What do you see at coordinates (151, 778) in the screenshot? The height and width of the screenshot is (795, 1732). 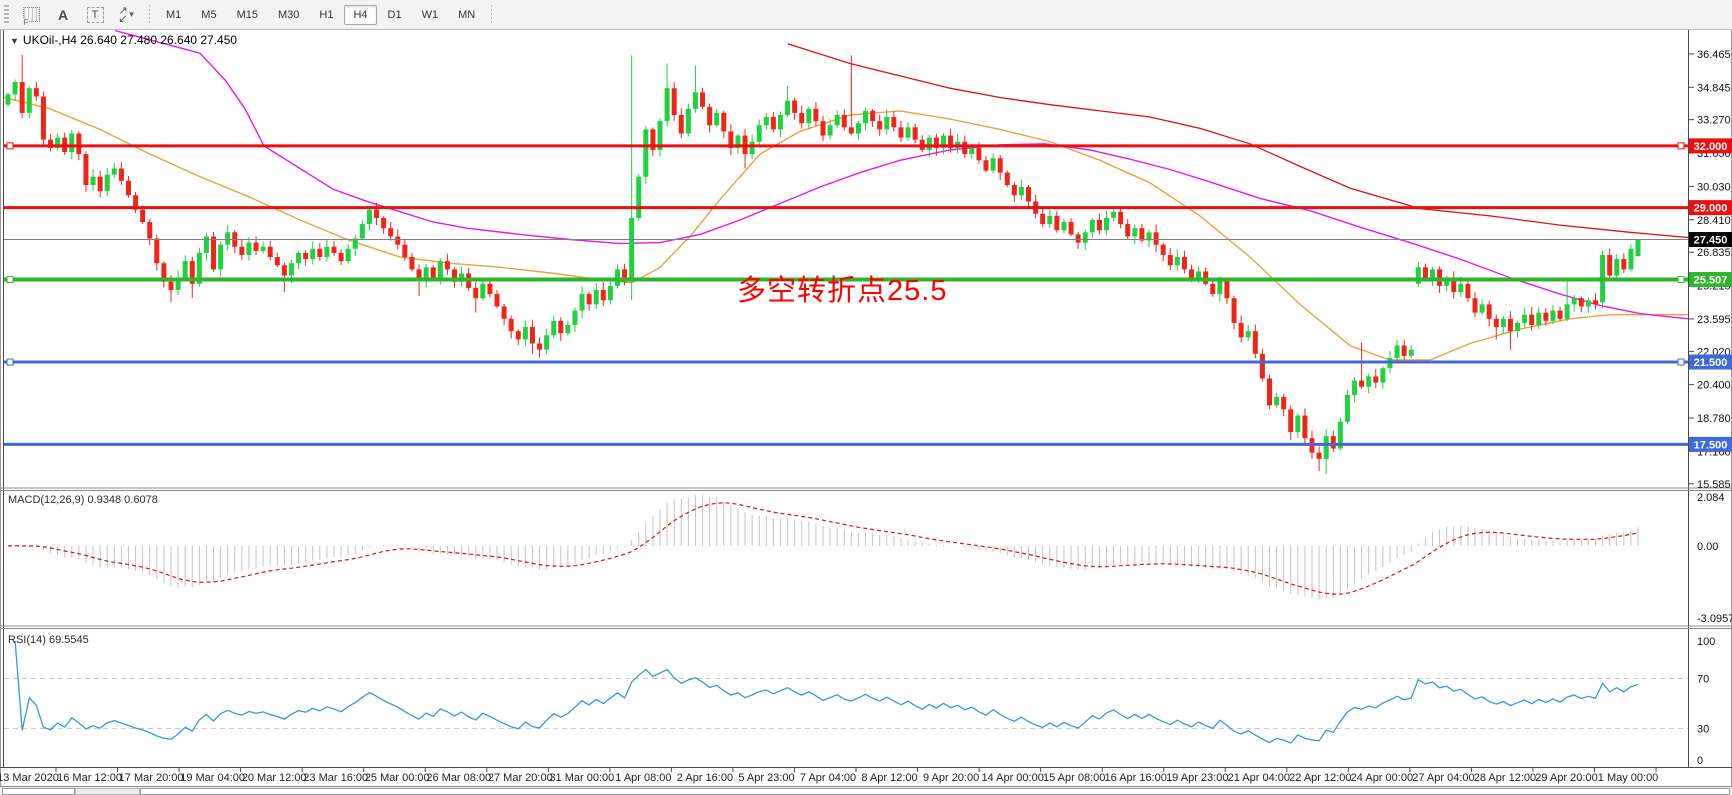 I see `svg-text: 17 Mar 20:00` at bounding box center [151, 778].